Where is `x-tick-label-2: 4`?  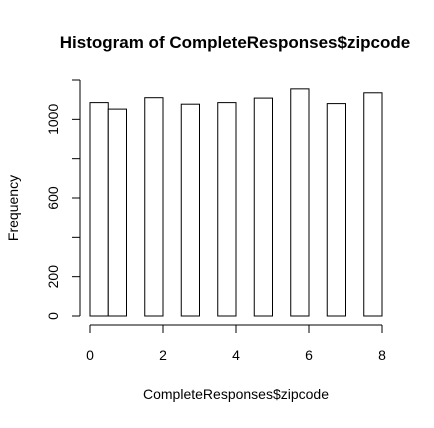 x-tick-label-2: 4 is located at coordinates (236, 355).